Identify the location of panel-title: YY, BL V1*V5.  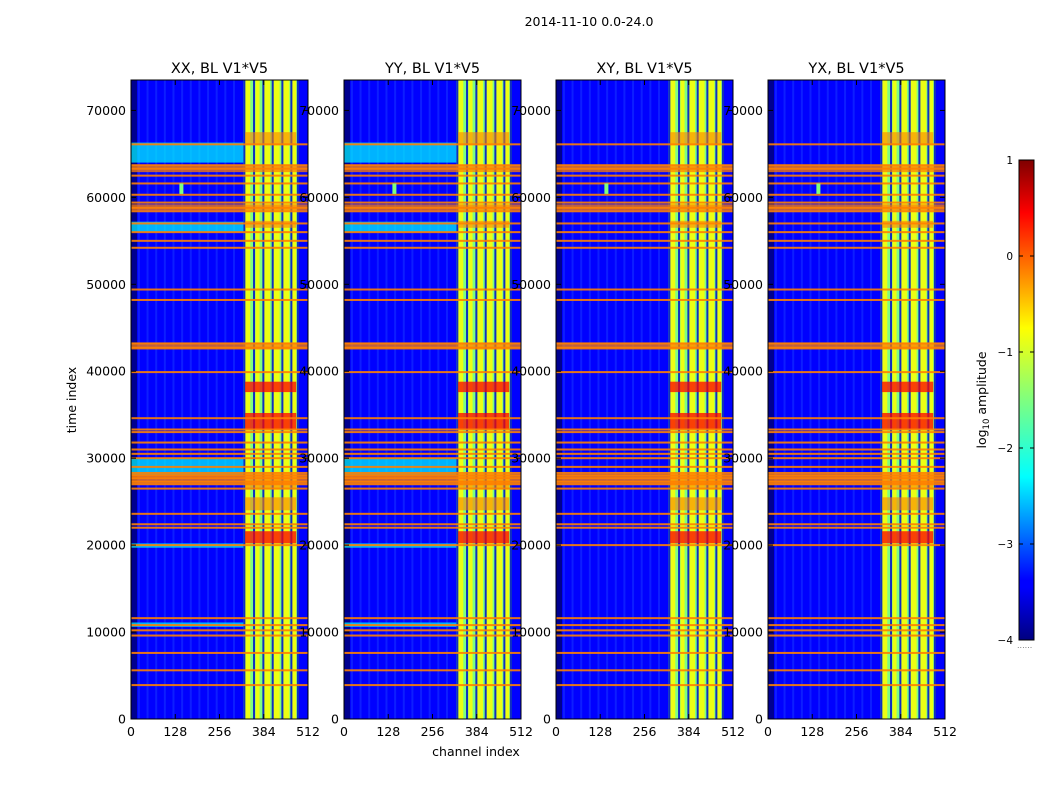
(432, 69).